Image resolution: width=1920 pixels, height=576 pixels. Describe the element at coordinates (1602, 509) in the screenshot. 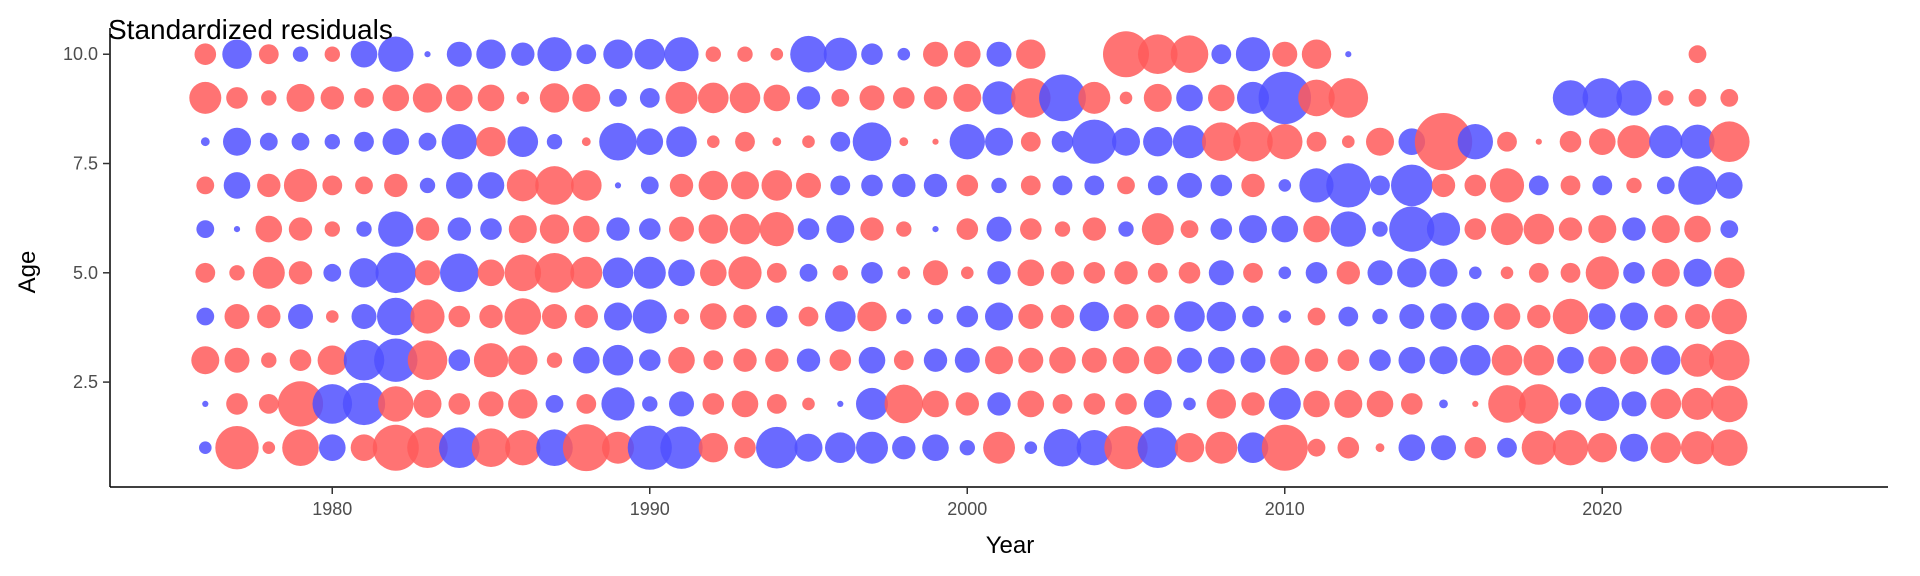

I see `x-tick-label: 2020` at that location.